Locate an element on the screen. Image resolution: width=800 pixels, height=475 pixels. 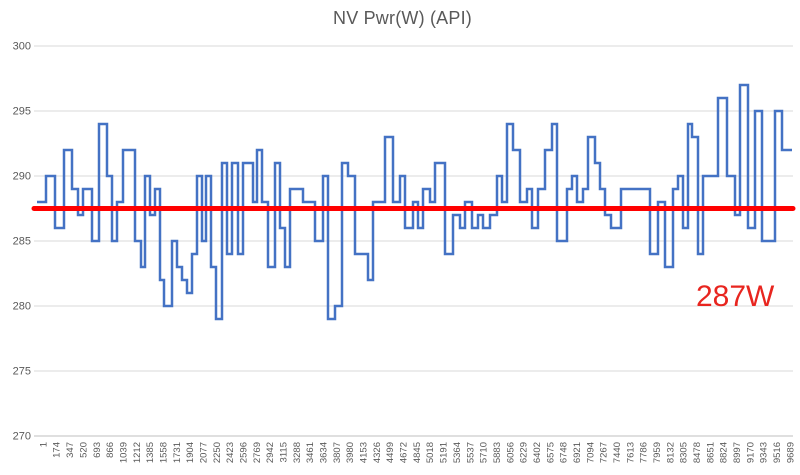
x-tick-label: 3288 is located at coordinates (297, 452).